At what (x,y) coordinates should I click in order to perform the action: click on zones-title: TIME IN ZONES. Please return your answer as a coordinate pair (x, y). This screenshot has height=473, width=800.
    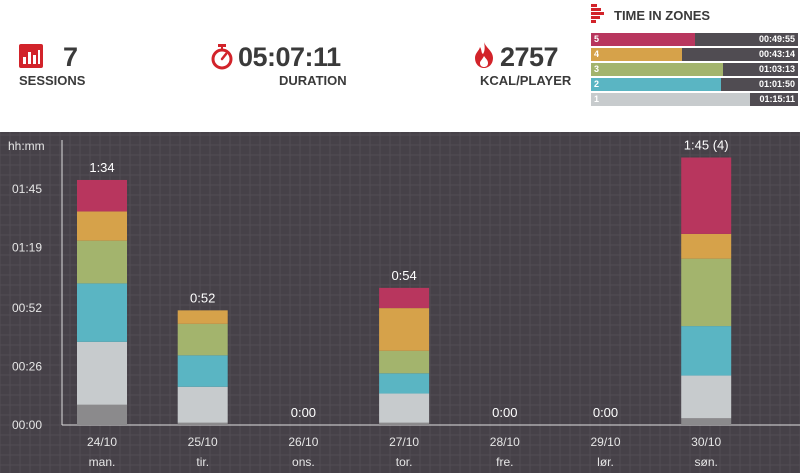
    Looking at the image, I should click on (662, 15).